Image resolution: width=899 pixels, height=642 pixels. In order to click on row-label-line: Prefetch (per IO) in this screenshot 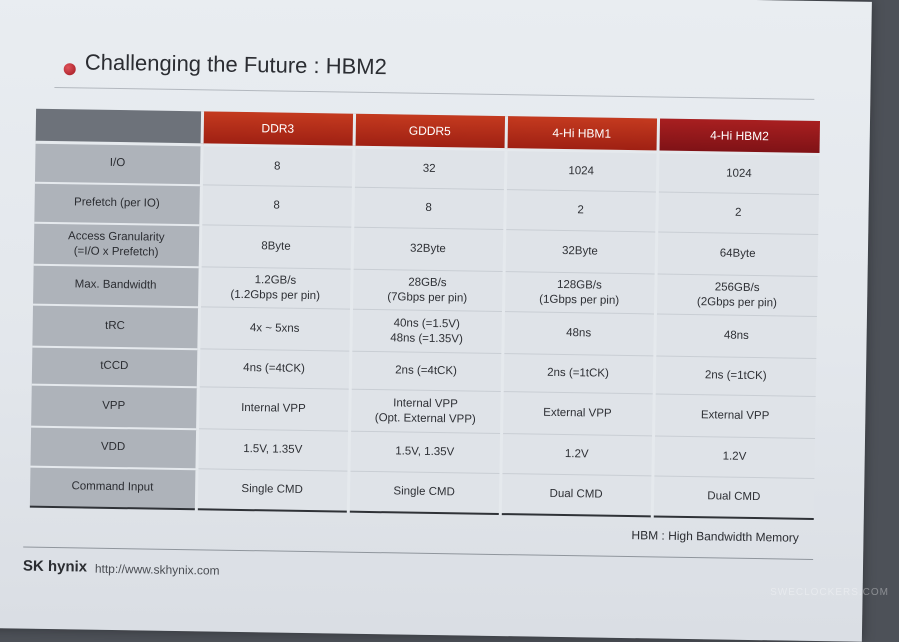, I will do `click(117, 203)`.